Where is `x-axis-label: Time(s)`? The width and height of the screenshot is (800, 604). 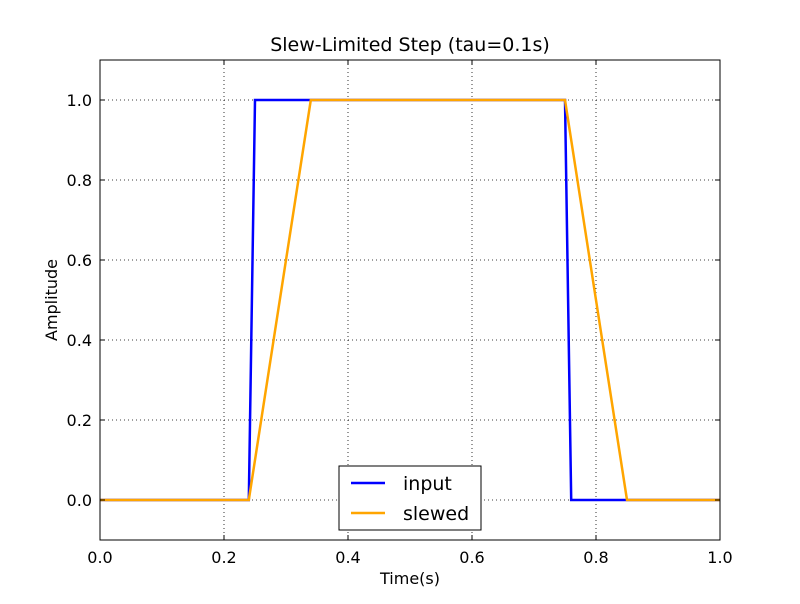 x-axis-label: Time(s) is located at coordinates (409, 578).